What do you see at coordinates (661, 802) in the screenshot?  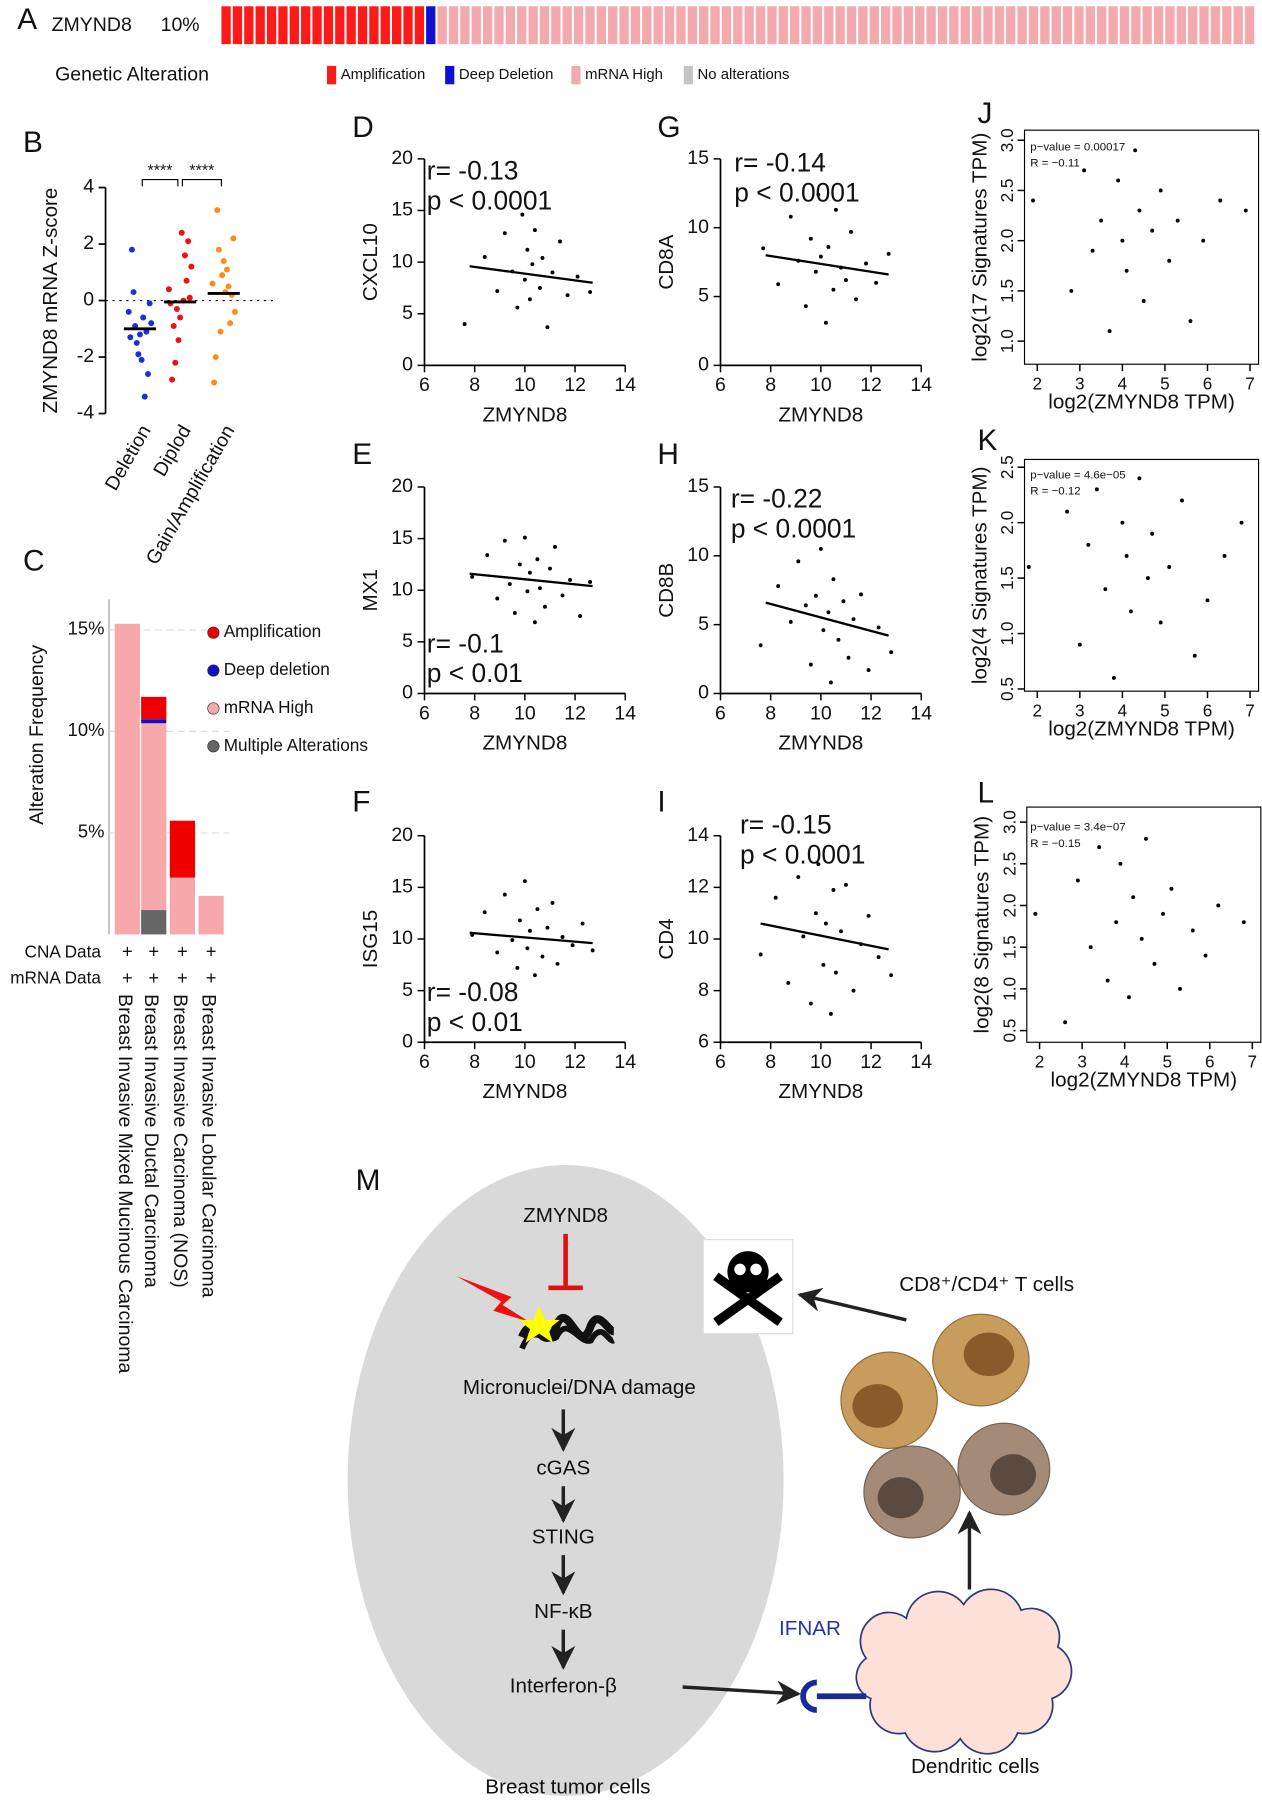 I see `panel-label: I` at bounding box center [661, 802].